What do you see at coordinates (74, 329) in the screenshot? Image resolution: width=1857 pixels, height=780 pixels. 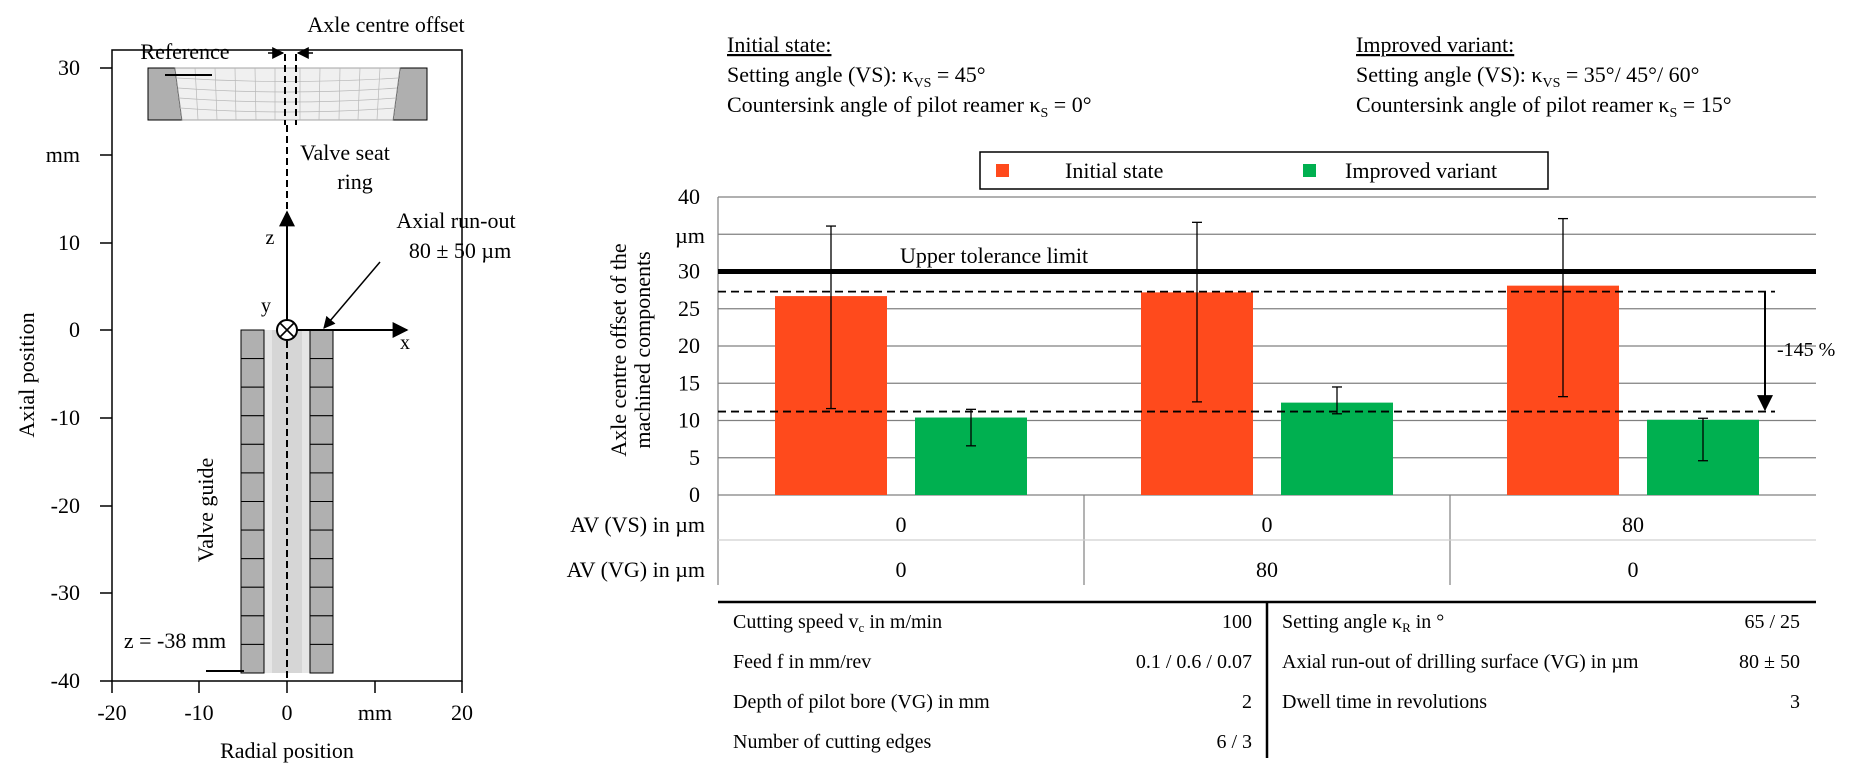 I see `left-ytick: 0` at bounding box center [74, 329].